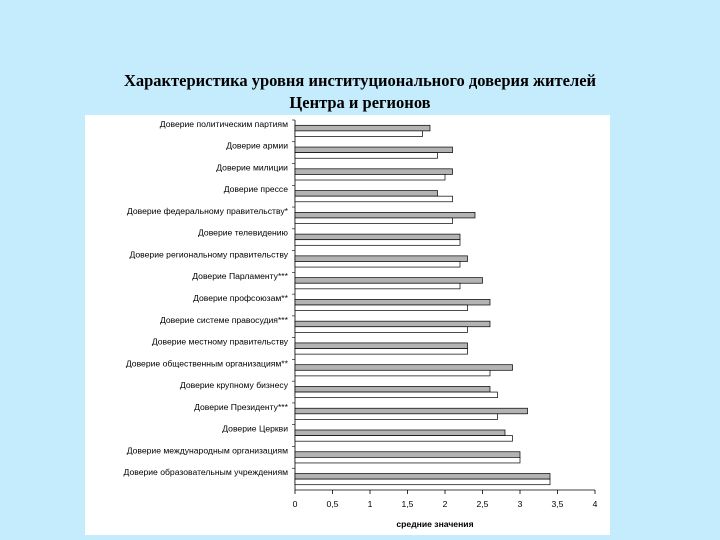 The height and width of the screenshot is (540, 720). What do you see at coordinates (360, 102) in the screenshot?
I see `chart-title-line-2: Центра и регионов` at bounding box center [360, 102].